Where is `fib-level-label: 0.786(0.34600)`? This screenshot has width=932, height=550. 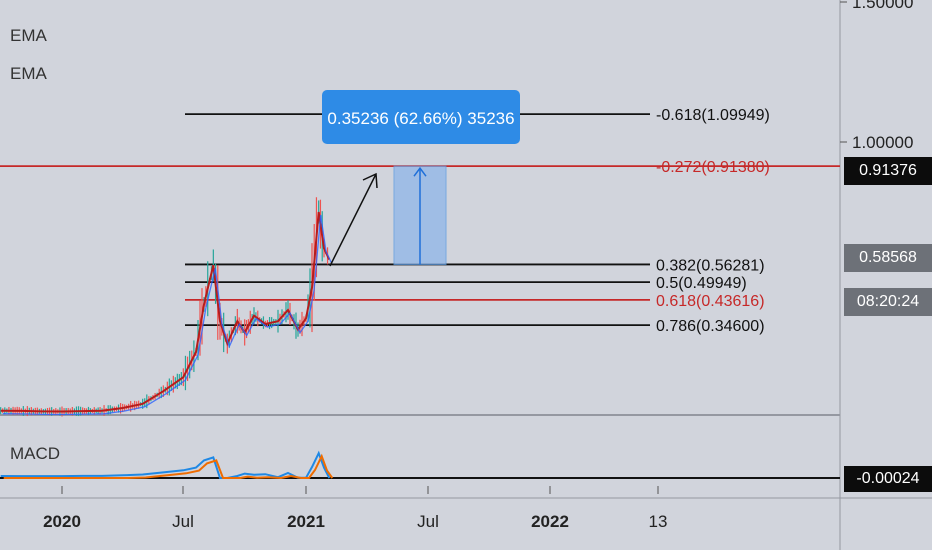 fib-level-label: 0.786(0.34600) is located at coordinates (710, 326).